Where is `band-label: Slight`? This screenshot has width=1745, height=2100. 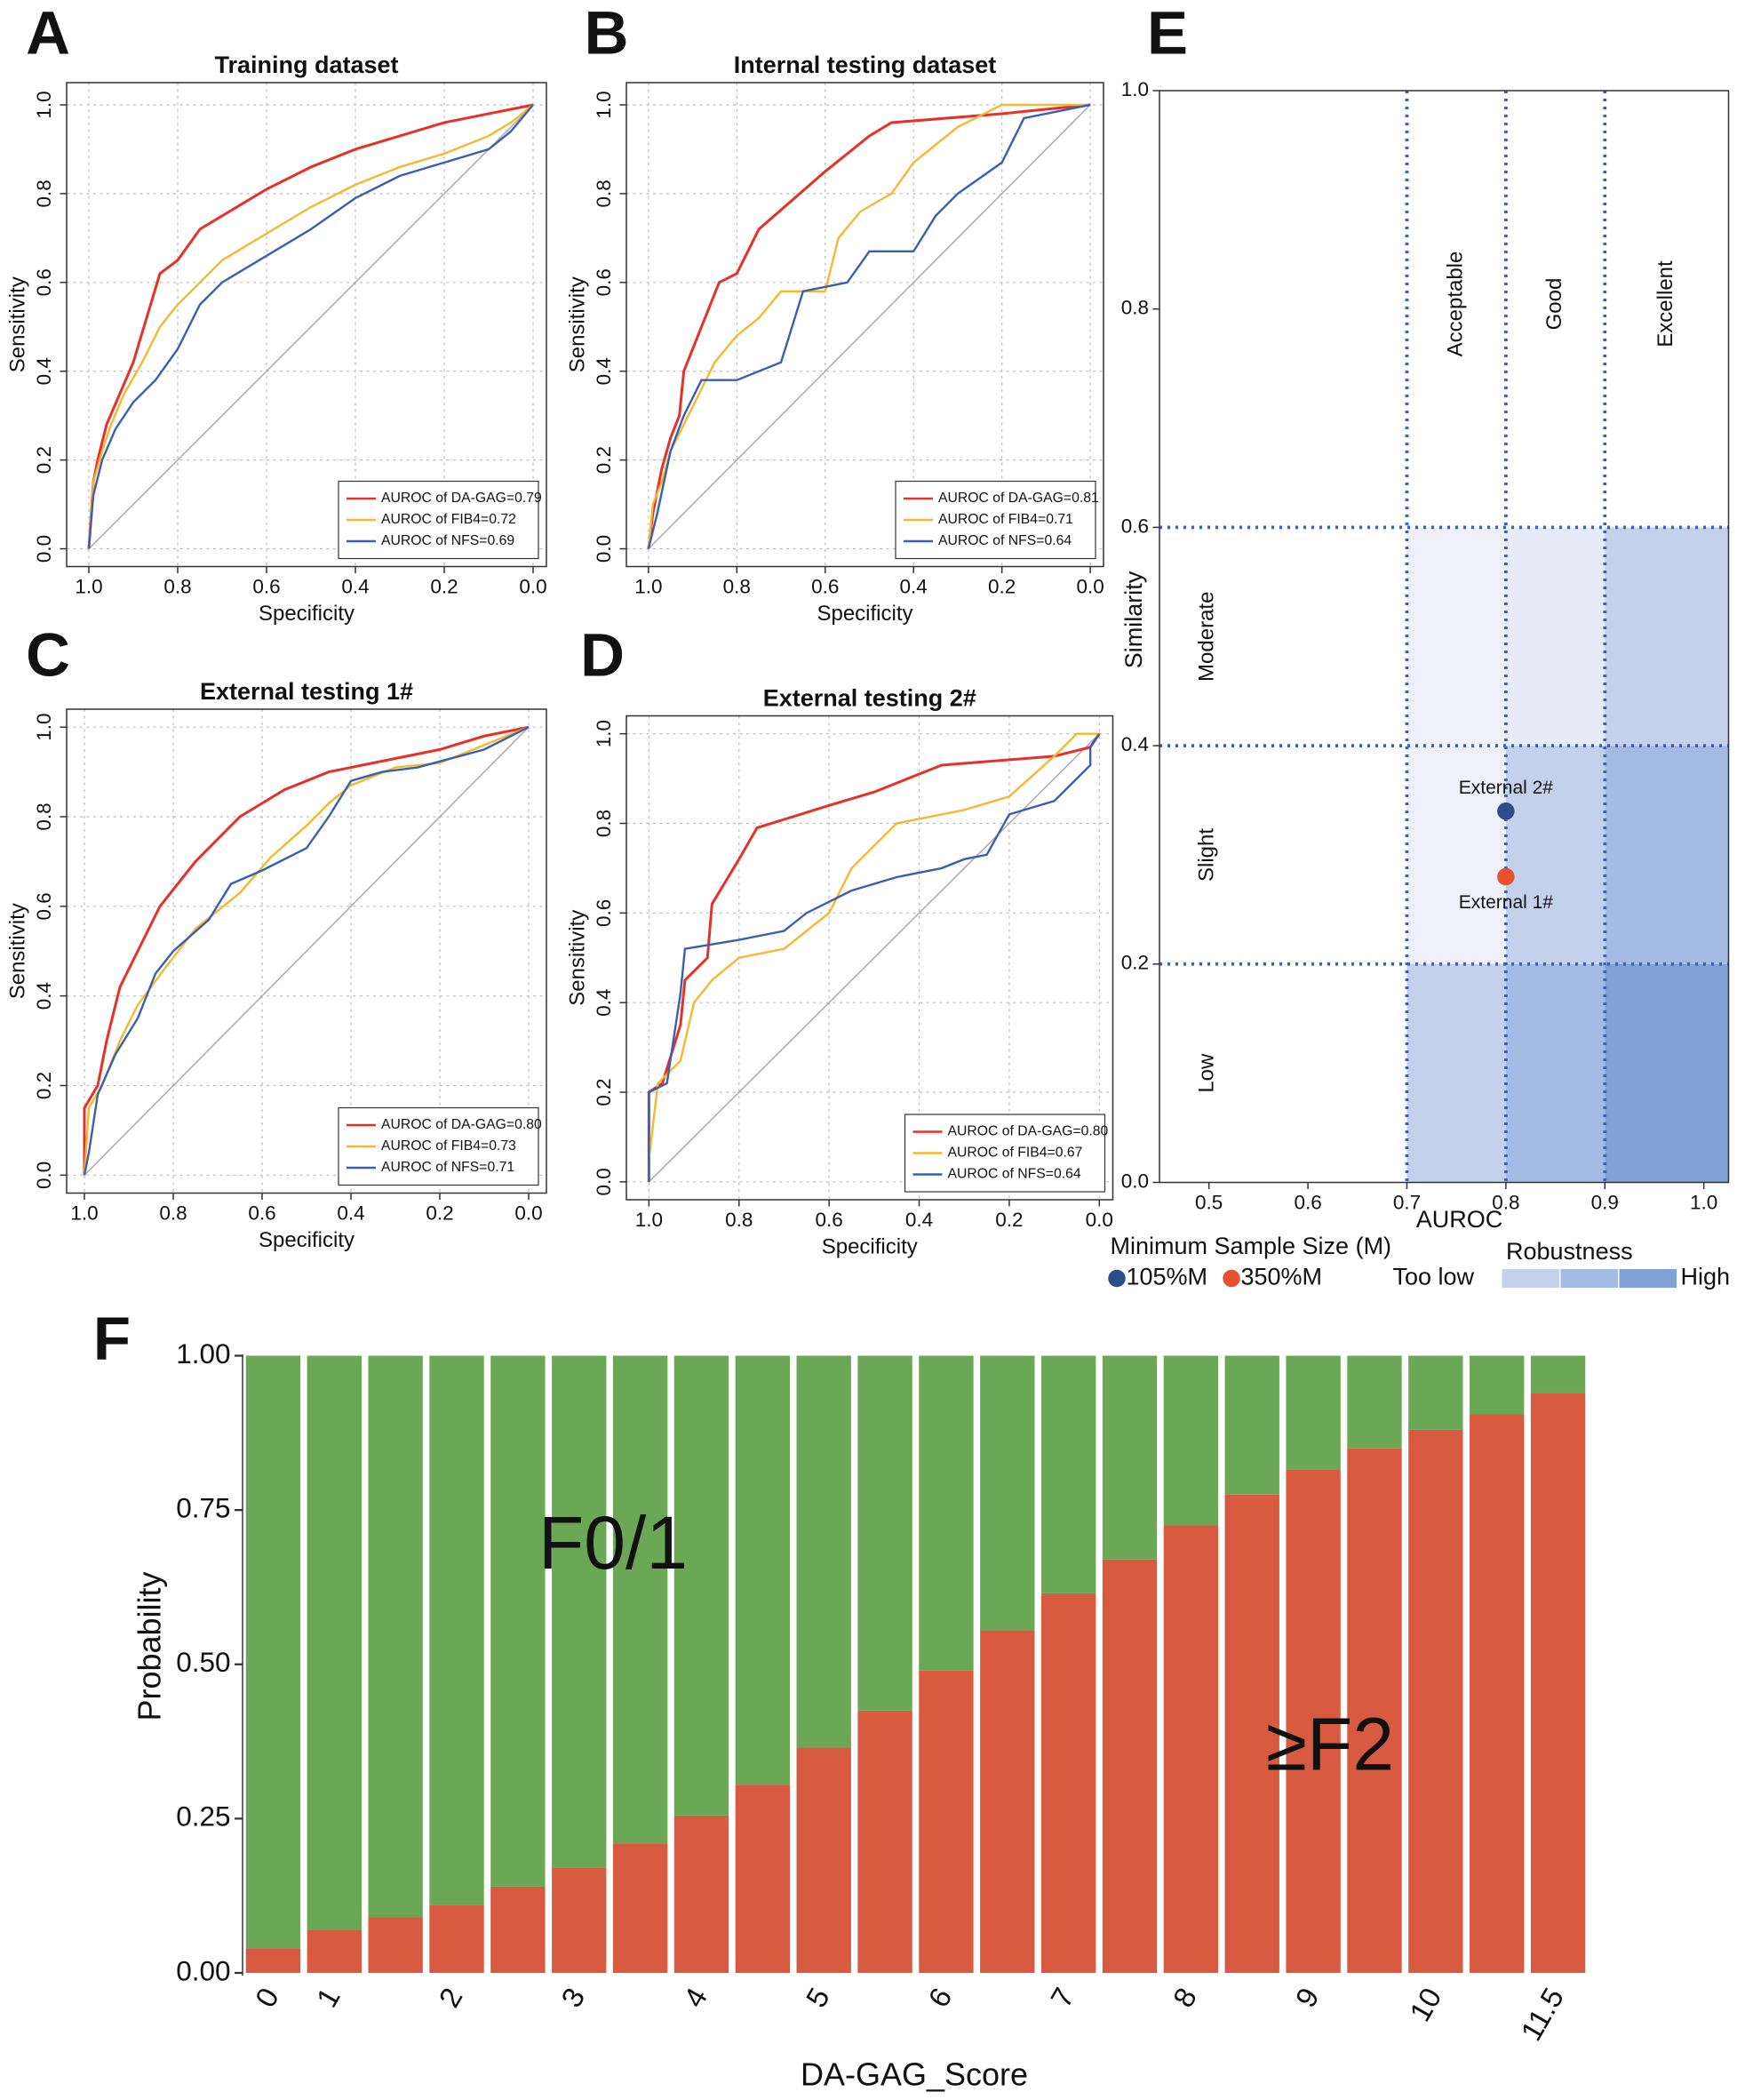 band-label: Slight is located at coordinates (1206, 855).